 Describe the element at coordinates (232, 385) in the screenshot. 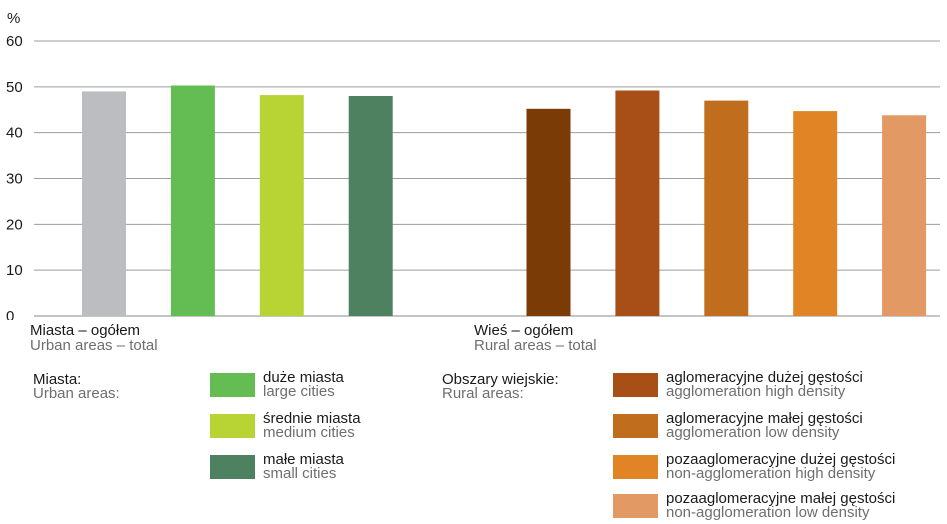

I see `legend-swatch-large-cities` at that location.